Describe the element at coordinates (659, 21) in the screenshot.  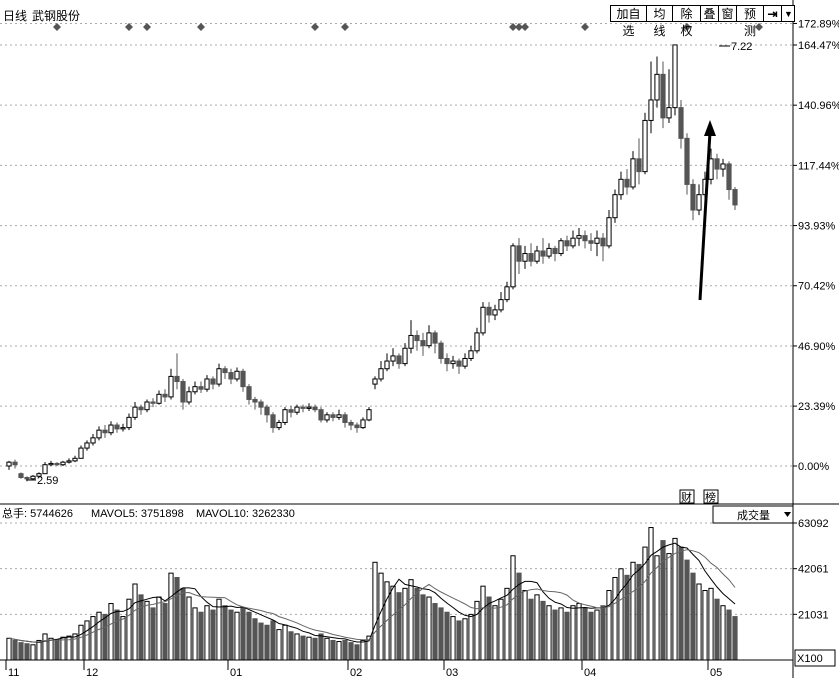
I see `moving-average-button: 均线` at that location.